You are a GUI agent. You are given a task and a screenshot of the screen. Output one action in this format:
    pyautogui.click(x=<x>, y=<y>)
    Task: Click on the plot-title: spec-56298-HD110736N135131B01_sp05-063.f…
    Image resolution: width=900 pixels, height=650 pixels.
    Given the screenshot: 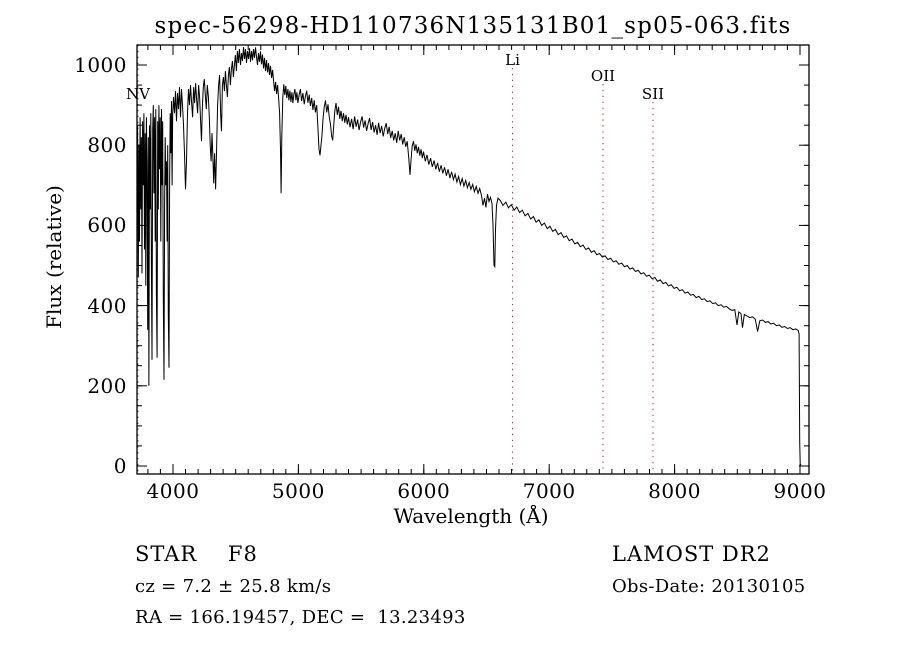 What is the action you would take?
    pyautogui.click(x=473, y=26)
    